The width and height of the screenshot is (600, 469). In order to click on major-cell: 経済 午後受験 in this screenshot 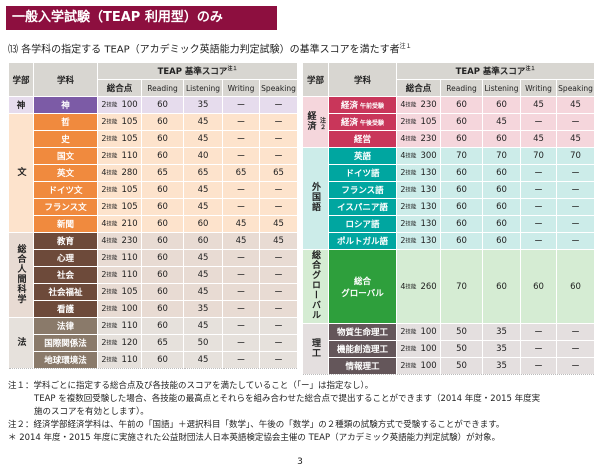, I will do `click(362, 122)`.